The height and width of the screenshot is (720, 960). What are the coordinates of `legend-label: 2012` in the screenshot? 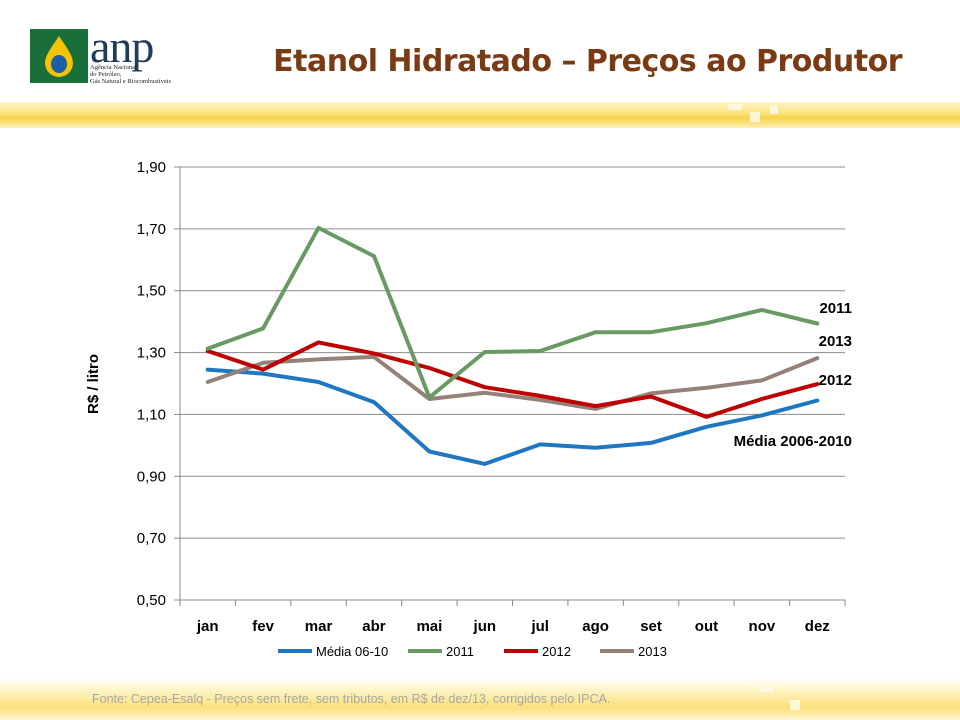 It's located at (556, 651).